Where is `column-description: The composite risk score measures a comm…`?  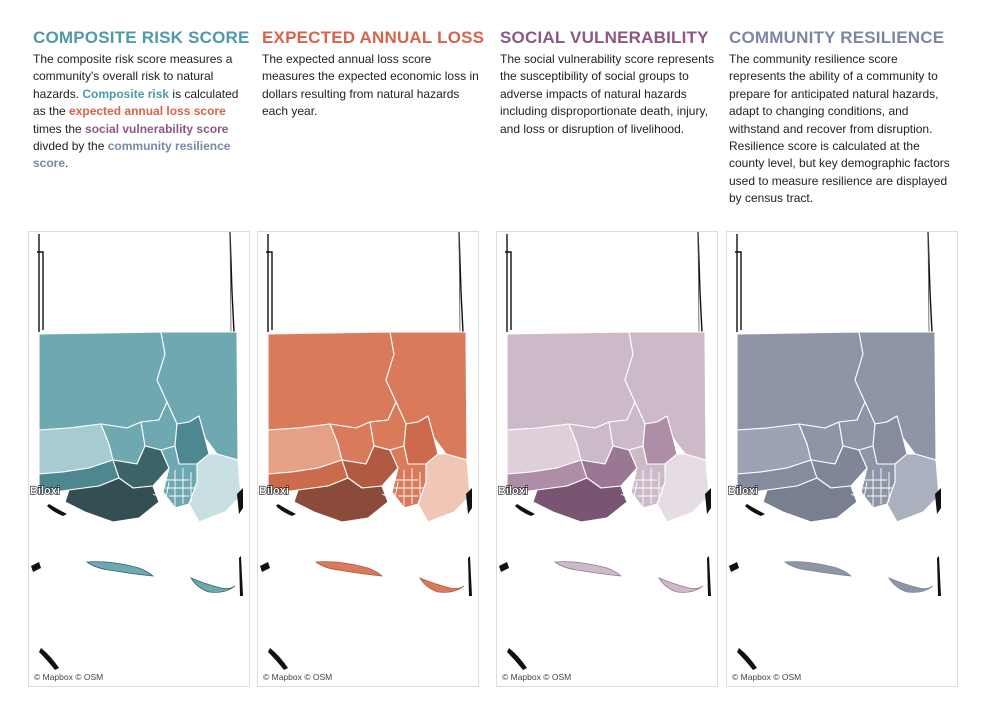 column-description: The composite risk score measures a comm… is located at coordinates (140, 112).